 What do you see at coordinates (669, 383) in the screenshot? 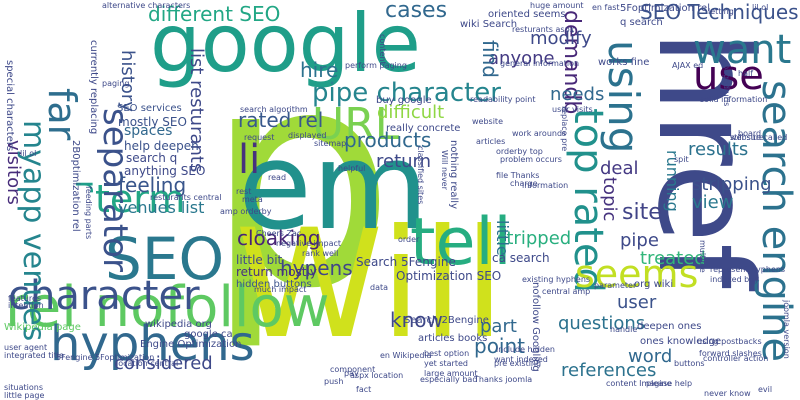
I see `cloud-word: please help` at bounding box center [669, 383].